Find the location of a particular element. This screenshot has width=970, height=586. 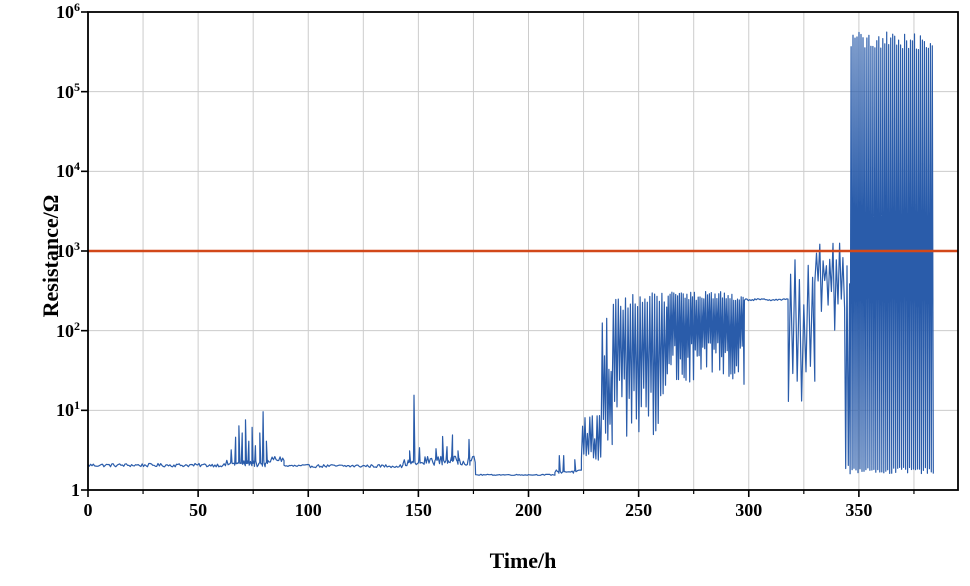

y-tick-label: 10¹ is located at coordinates (68, 409).